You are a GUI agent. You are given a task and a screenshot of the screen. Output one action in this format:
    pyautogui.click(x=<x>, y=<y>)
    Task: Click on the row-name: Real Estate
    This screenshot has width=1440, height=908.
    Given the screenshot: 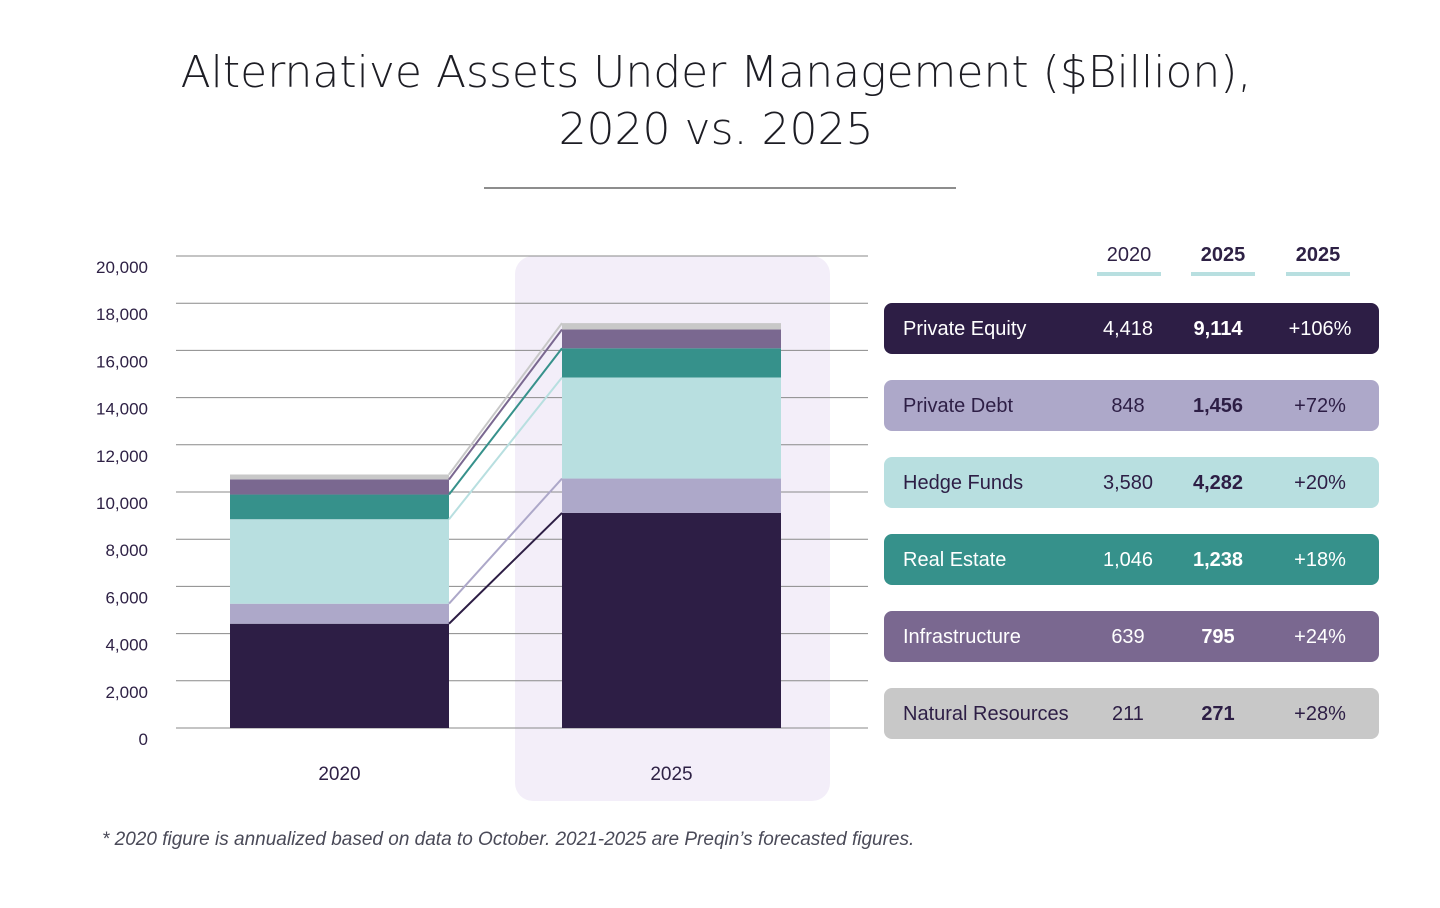 What is the action you would take?
    pyautogui.click(x=955, y=560)
    